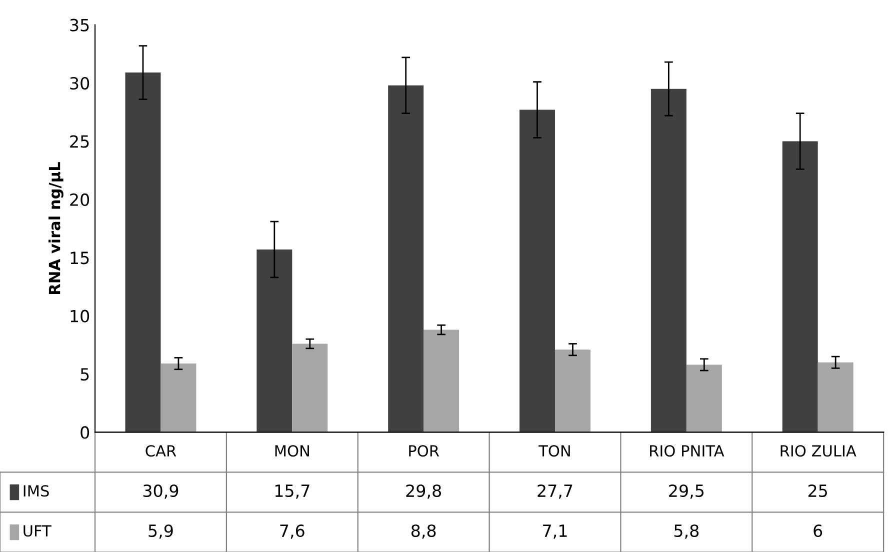 This screenshot has width=888, height=552. Describe the element at coordinates (79, 258) in the screenshot. I see `y-tick-label: 15` at that location.